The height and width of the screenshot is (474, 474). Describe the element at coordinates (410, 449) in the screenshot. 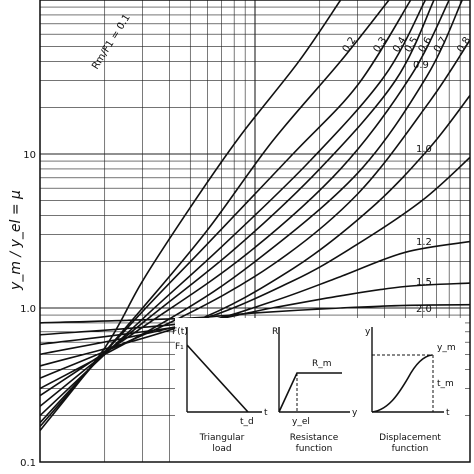

I see `disp-caption-2: function` at that location.